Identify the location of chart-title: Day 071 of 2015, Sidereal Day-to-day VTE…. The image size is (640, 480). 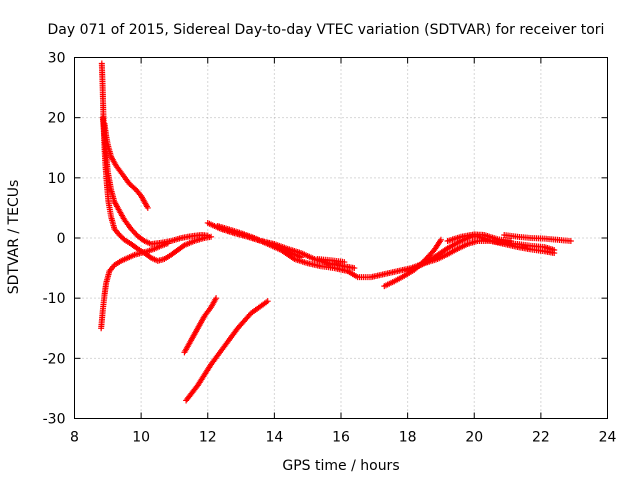
(326, 30).